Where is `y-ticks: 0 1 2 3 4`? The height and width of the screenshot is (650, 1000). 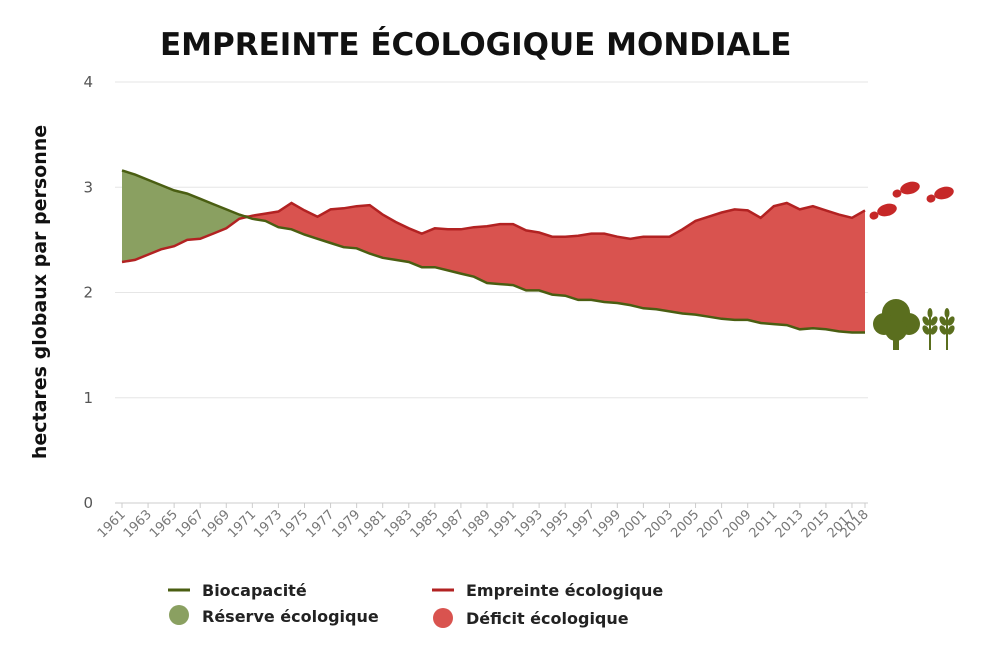
y-ticks: 0 1 2 3 4 is located at coordinates (88, 292).